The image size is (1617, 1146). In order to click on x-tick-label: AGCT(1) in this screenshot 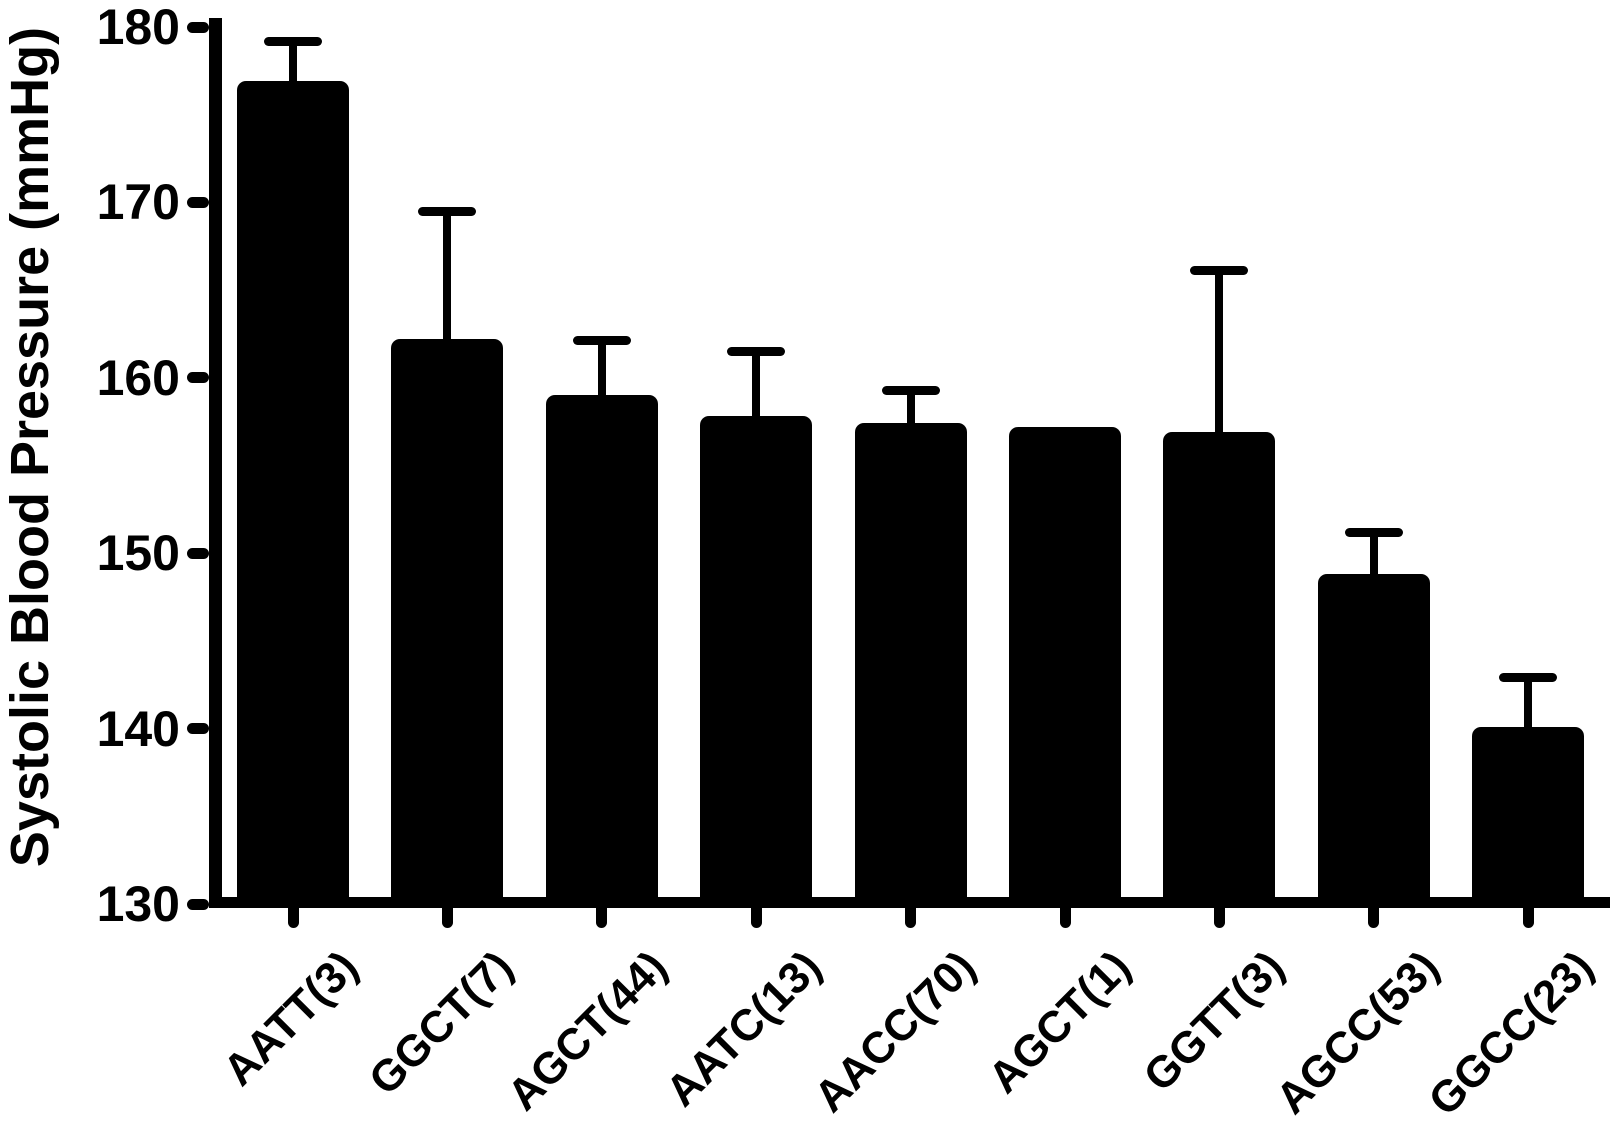, I will do `click(1059, 1022)`.